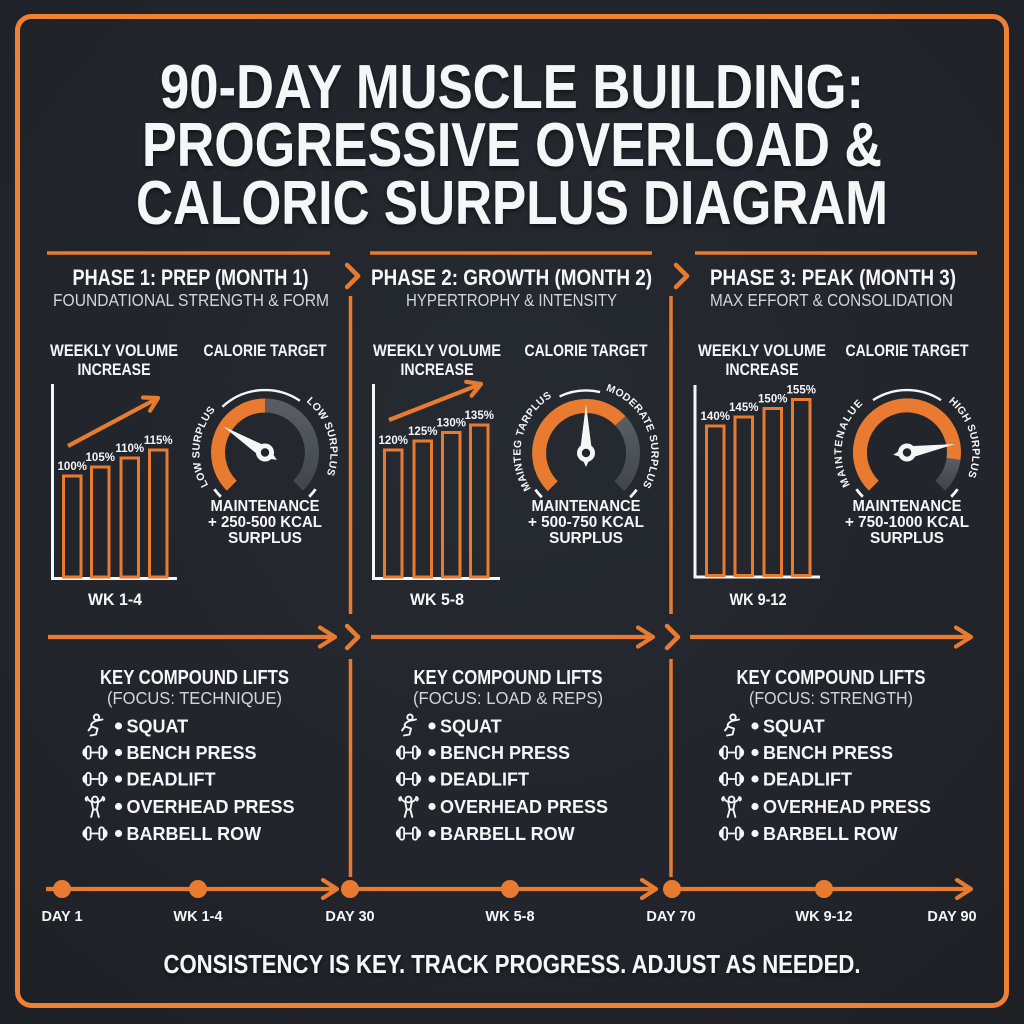 The image size is (1024, 1024). What do you see at coordinates (831, 698) in the screenshot?
I see `svg-text: (FOCUS: STRENGTH)` at bounding box center [831, 698].